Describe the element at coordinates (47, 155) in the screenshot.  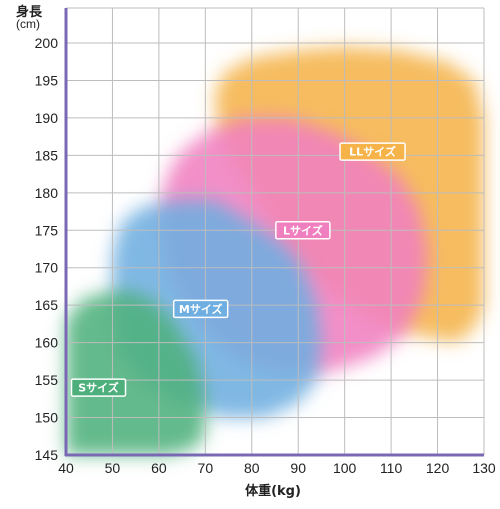
I see `y-tick-label: 185` at that location.